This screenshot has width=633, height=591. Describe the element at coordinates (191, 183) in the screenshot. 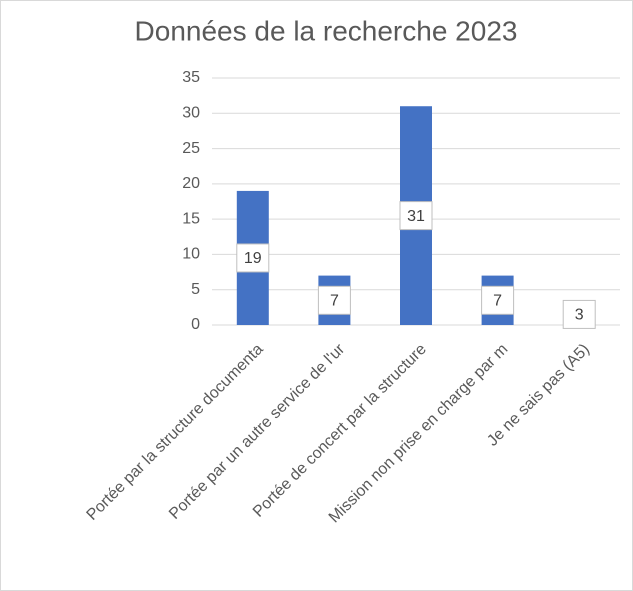

I see `y-tick-label: 20` at that location.